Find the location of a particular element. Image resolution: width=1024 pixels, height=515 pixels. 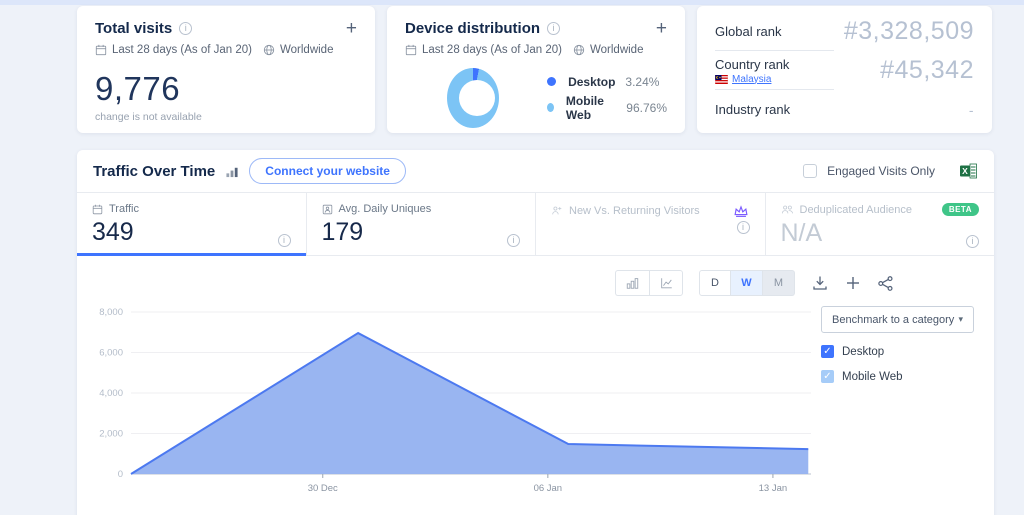

add-chart-button is located at coordinates (853, 283).